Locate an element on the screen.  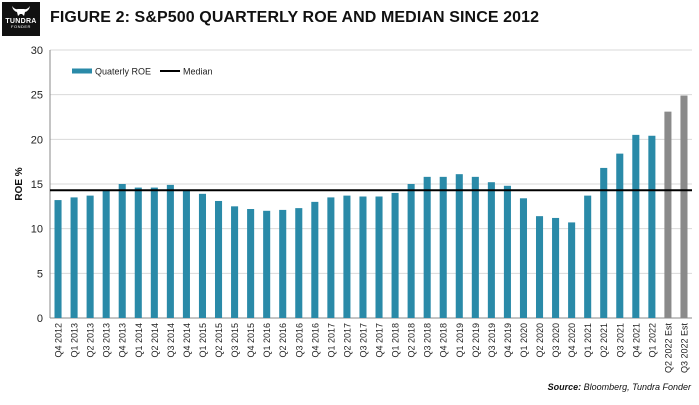
x-tick-label: Q1 2017 is located at coordinates (331, 340).